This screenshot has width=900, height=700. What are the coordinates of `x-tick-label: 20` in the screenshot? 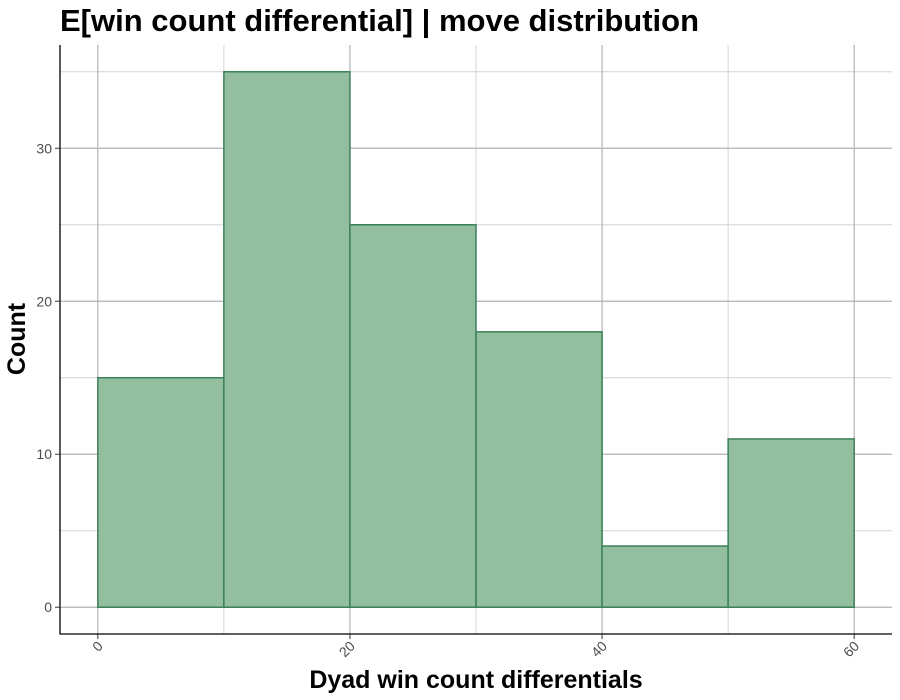 It's located at (347, 649).